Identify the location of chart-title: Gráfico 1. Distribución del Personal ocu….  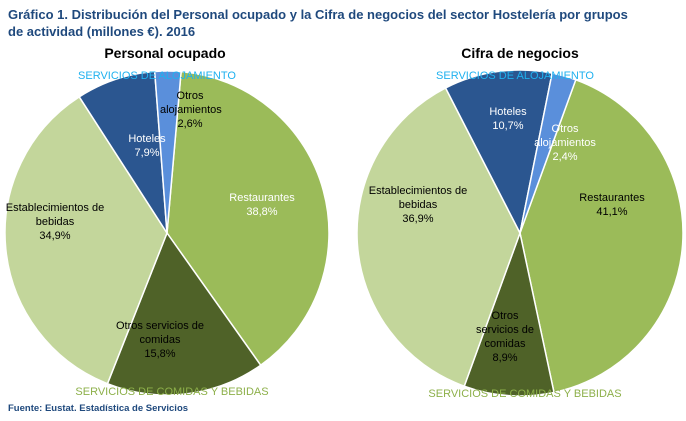
(318, 23).